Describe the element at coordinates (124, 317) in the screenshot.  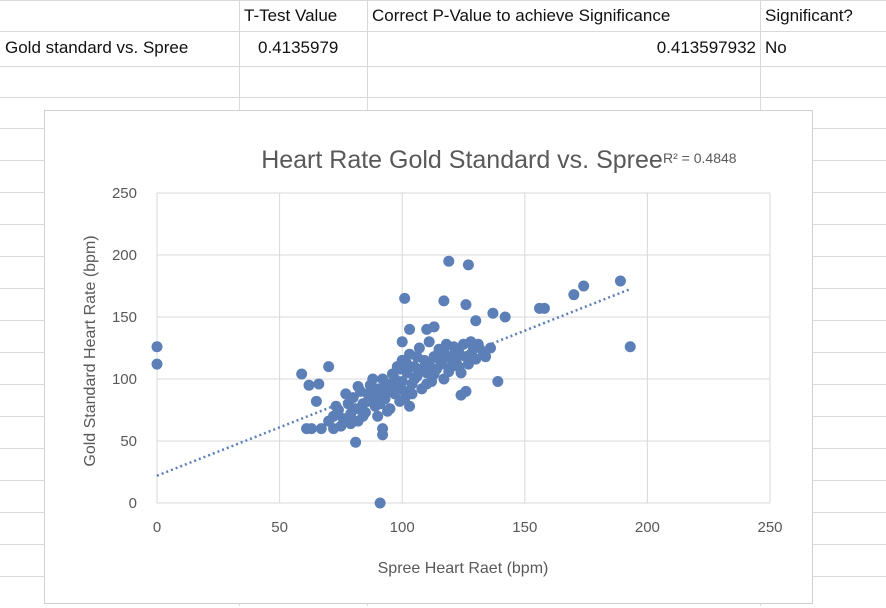
I see `y-tick-label: 150` at that location.